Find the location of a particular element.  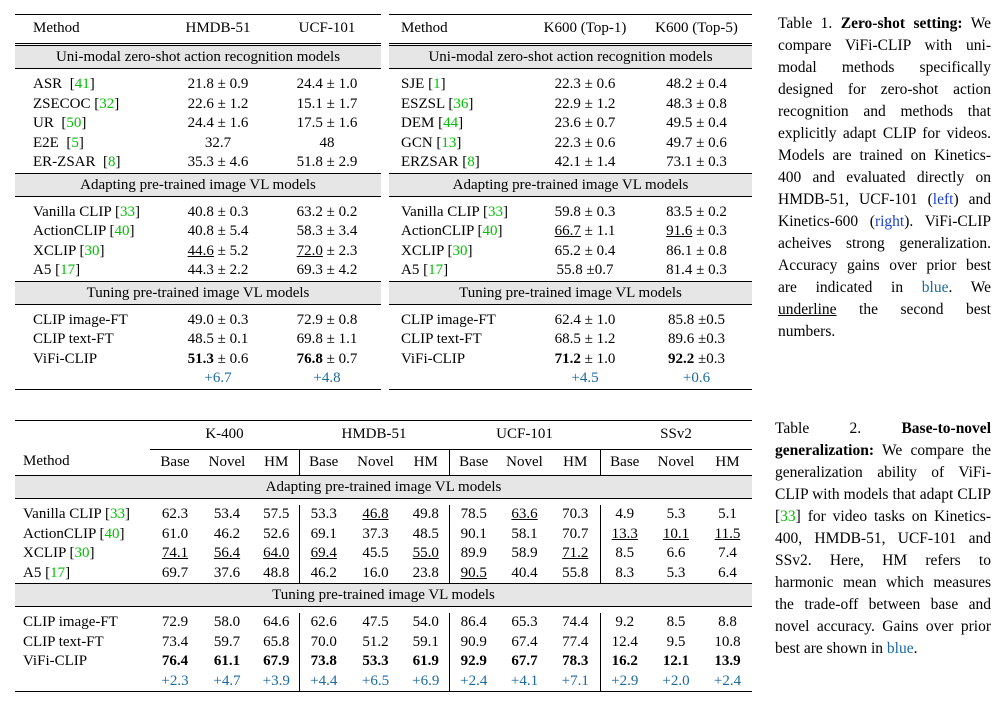

second-best-value: 72.0 is located at coordinates (309, 250).